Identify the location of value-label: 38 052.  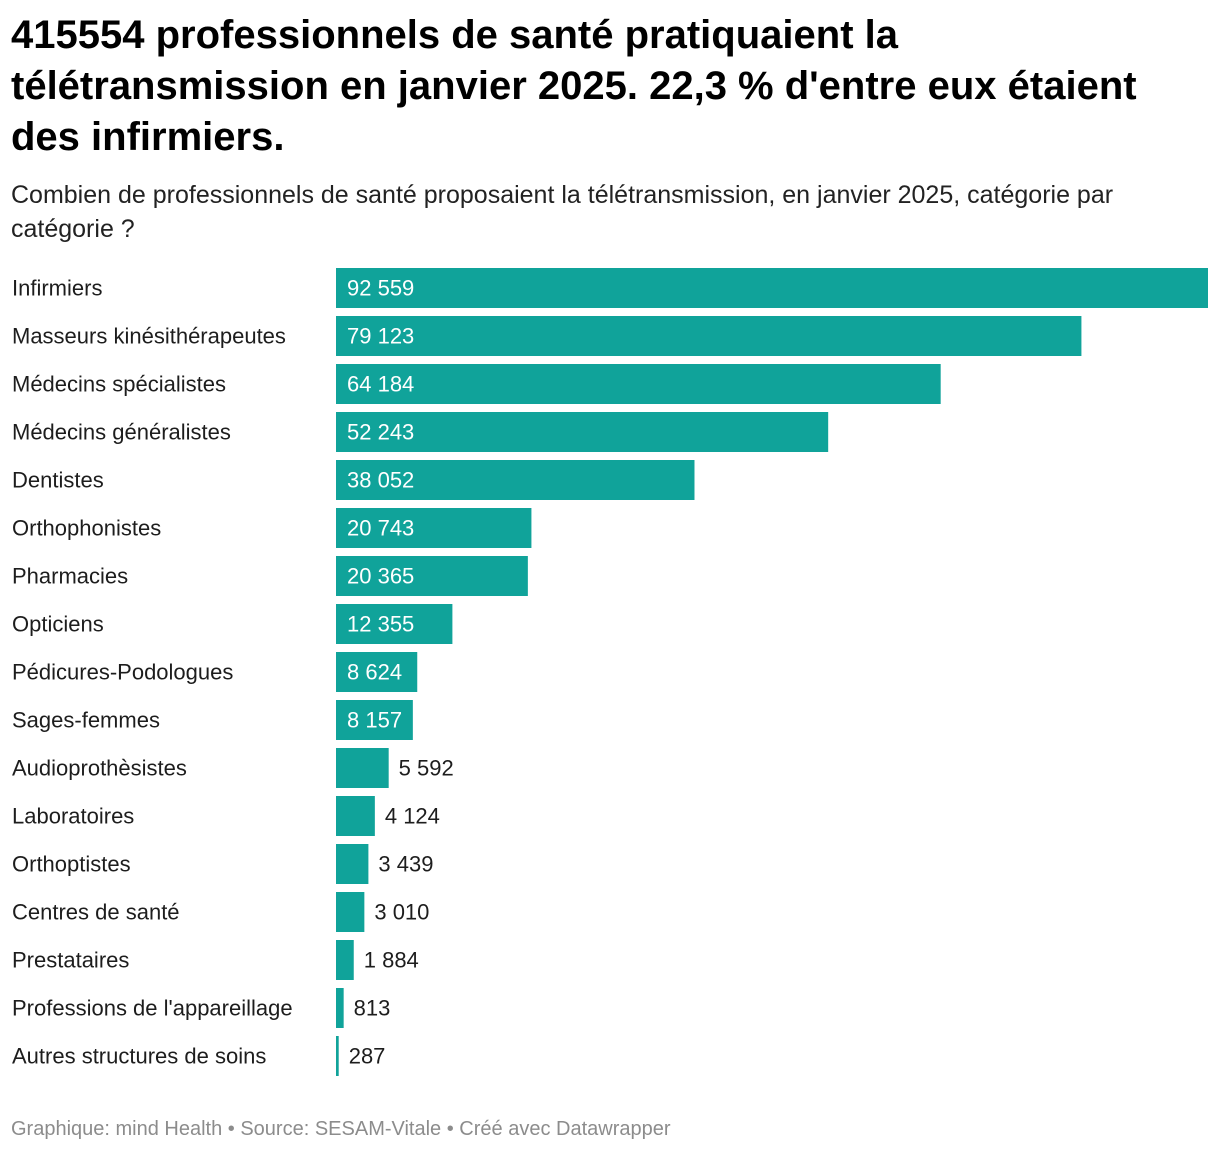
(380, 480).